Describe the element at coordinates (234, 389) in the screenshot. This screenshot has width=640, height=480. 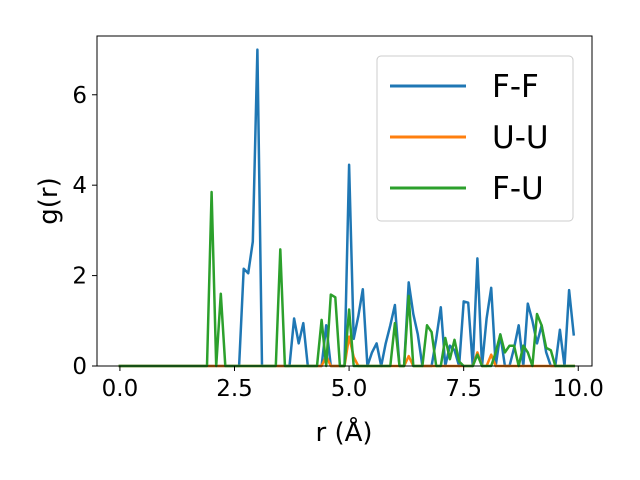
I see `x-tick-label: 2.5` at that location.